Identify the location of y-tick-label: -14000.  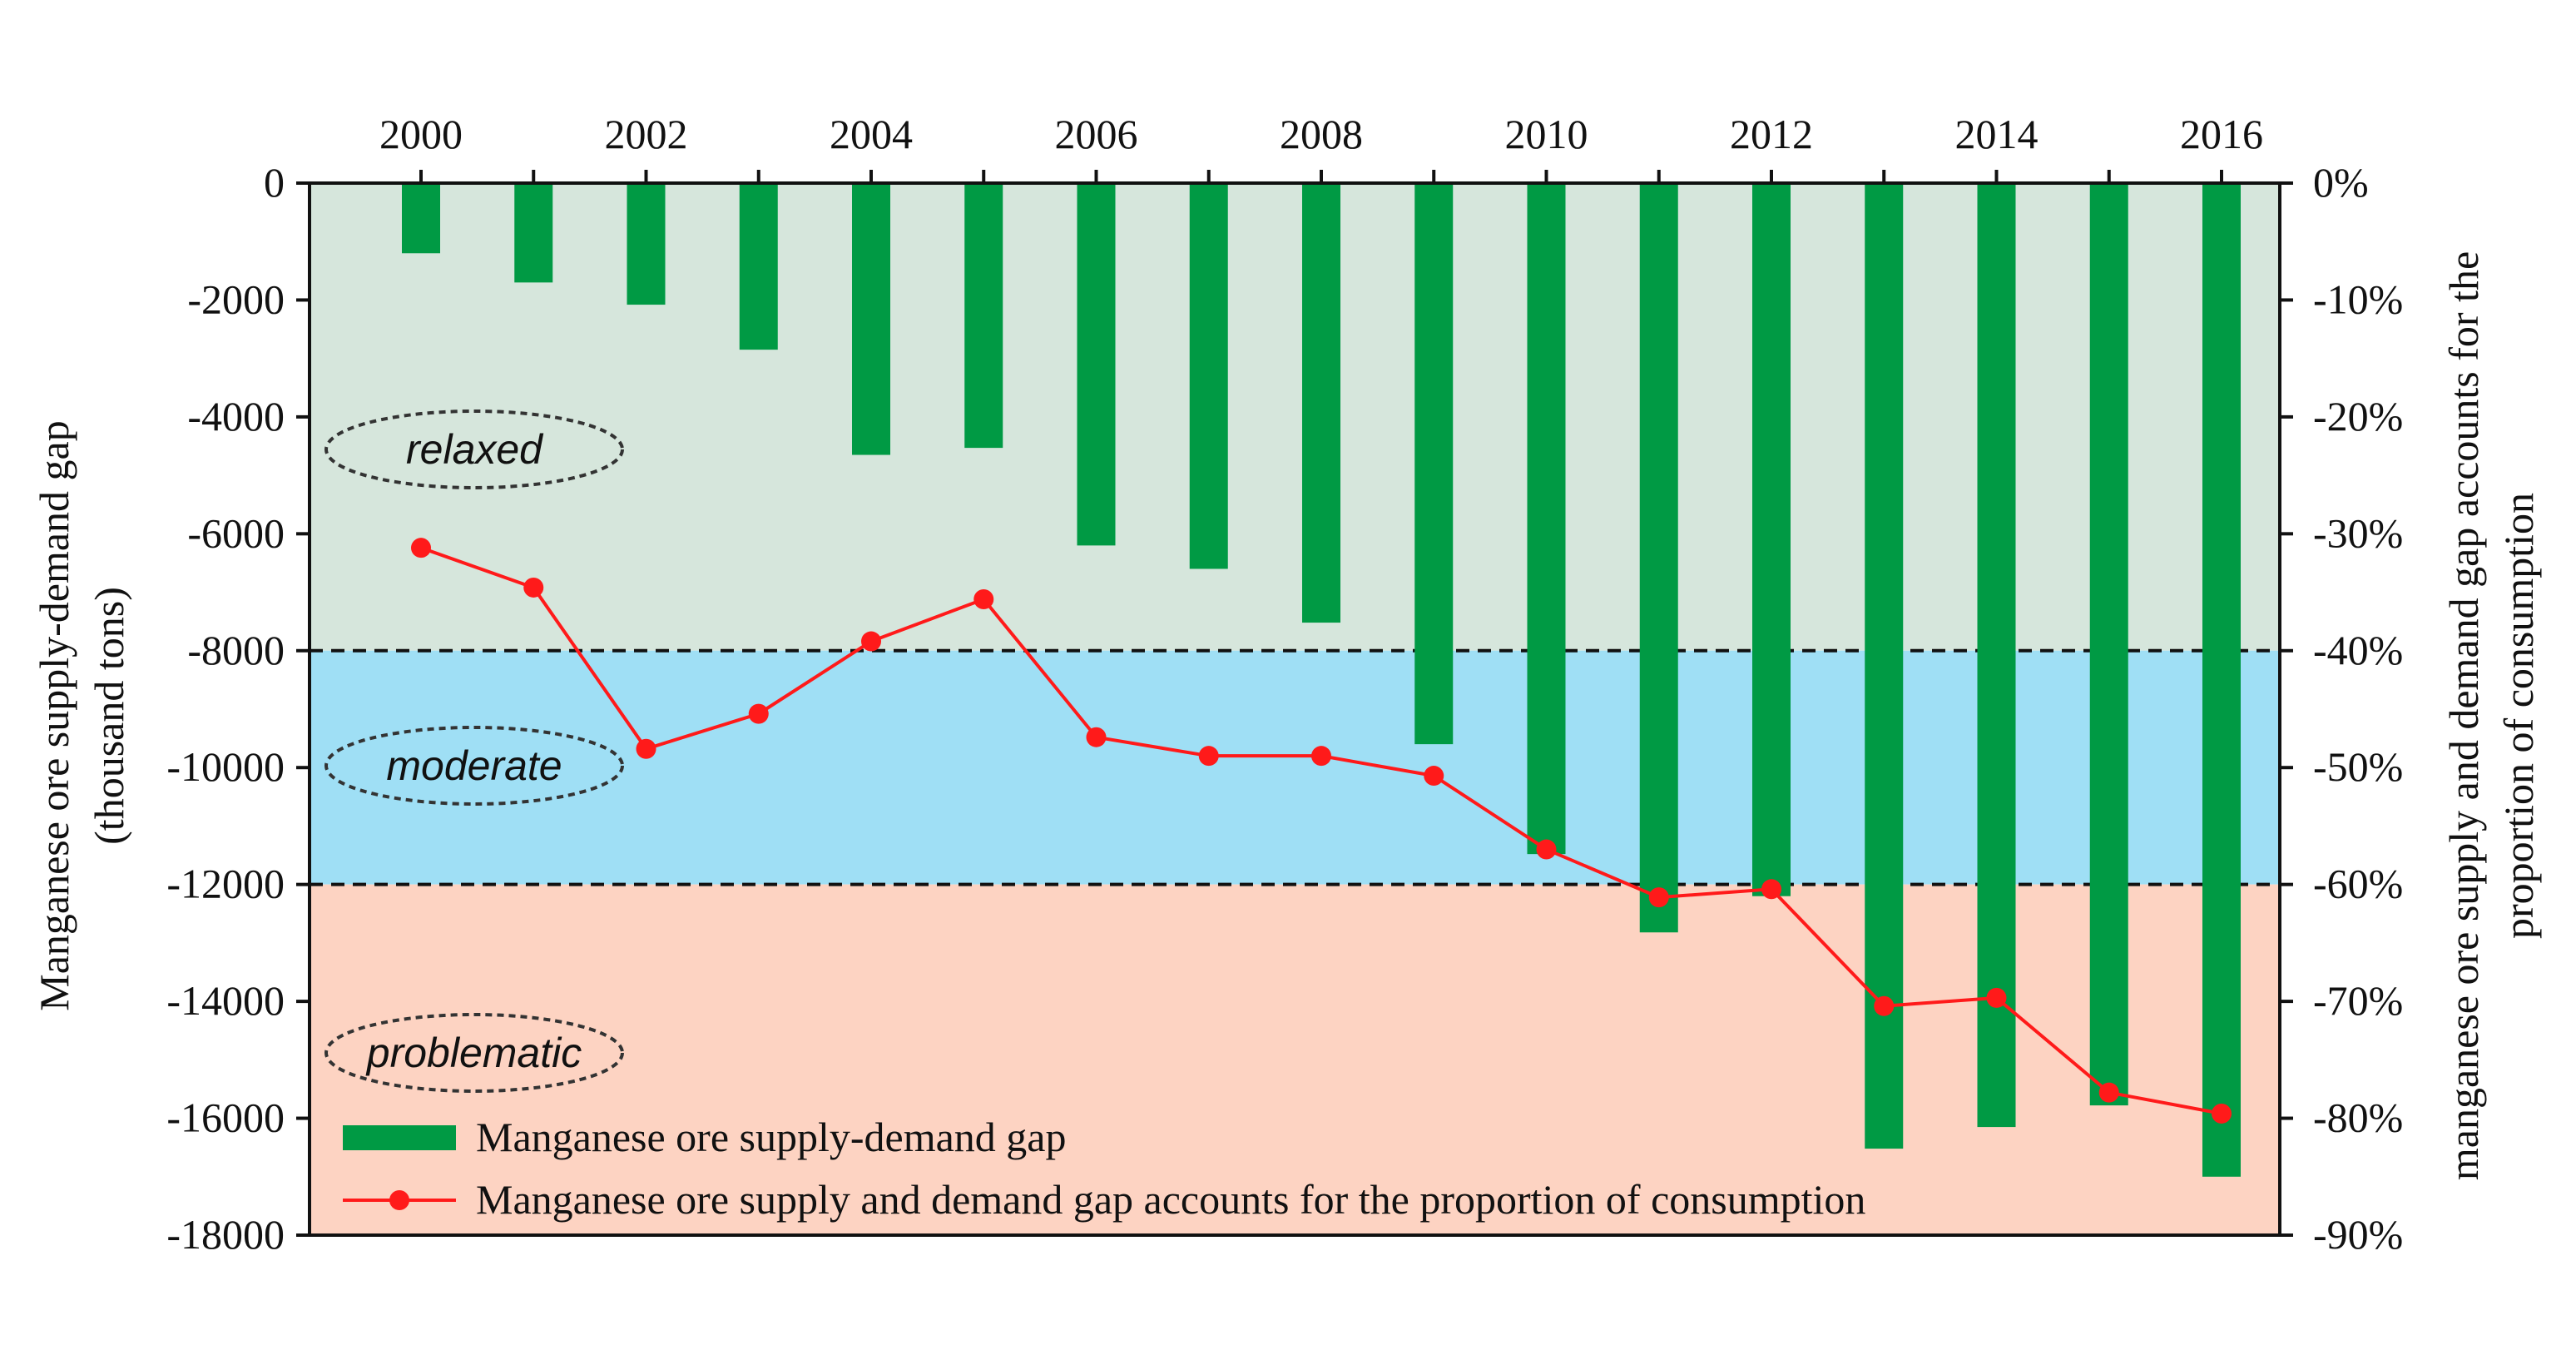
(226, 1000).